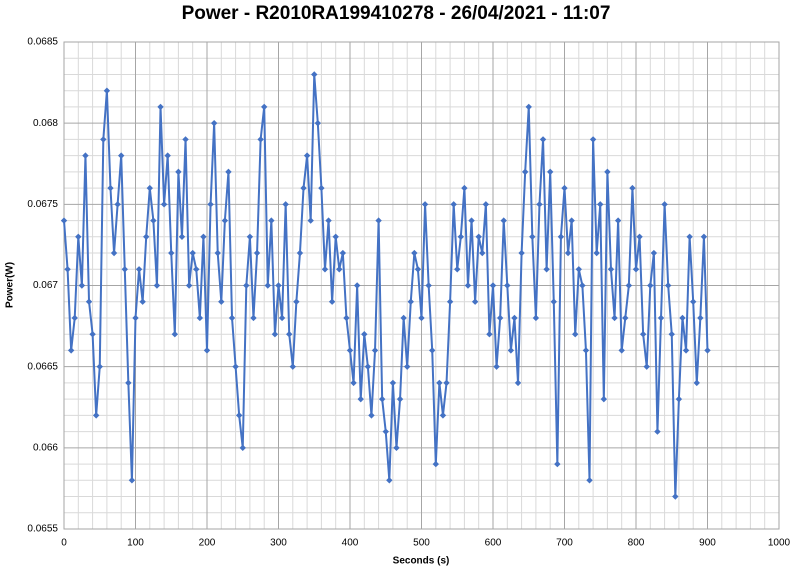  Describe the element at coordinates (564, 543) in the screenshot. I see `x-tick-label: 700` at that location.